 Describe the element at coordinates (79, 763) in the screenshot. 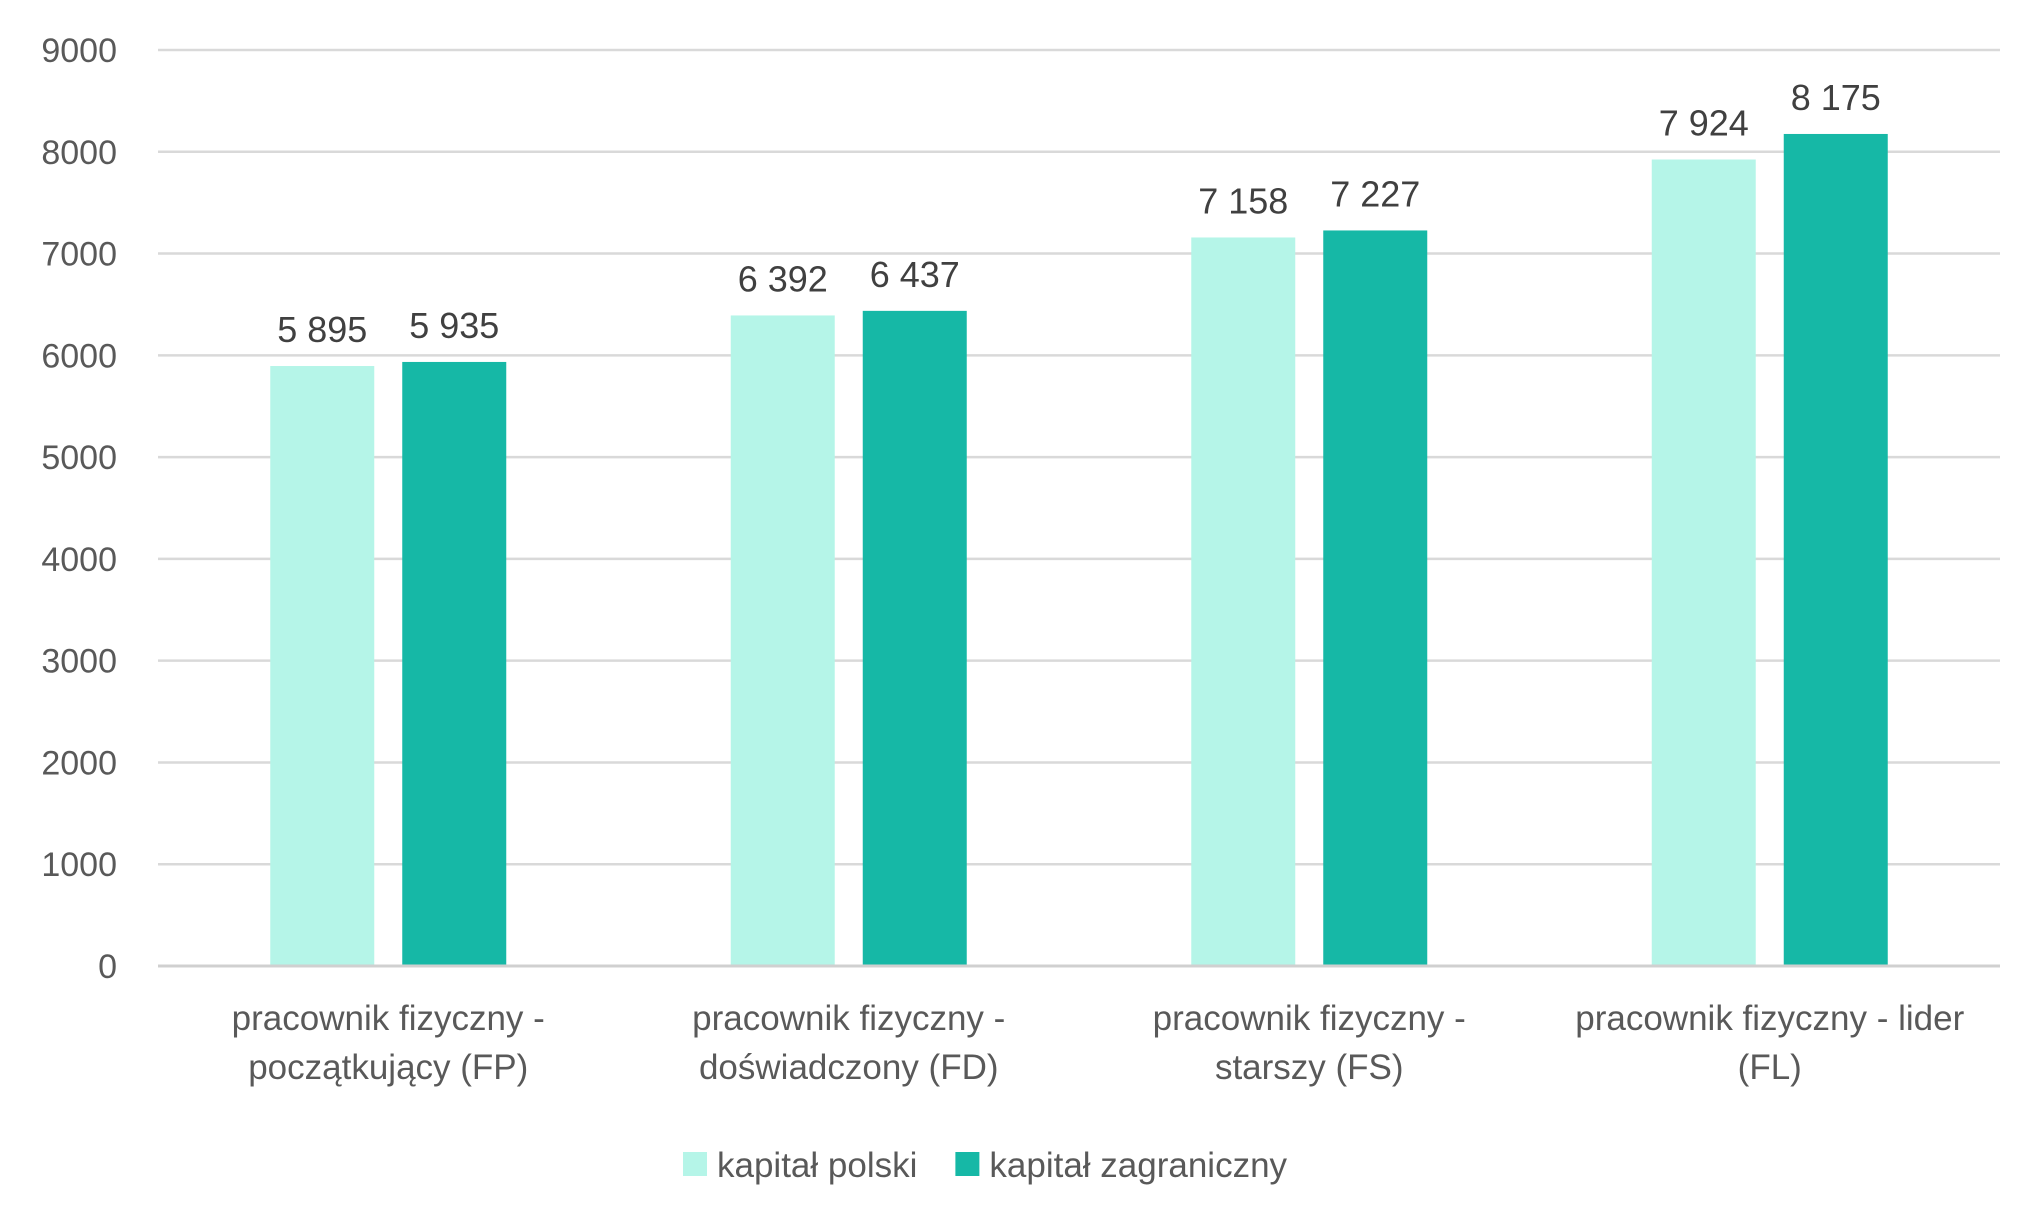

I see `y-tick-label: 2000` at that location.